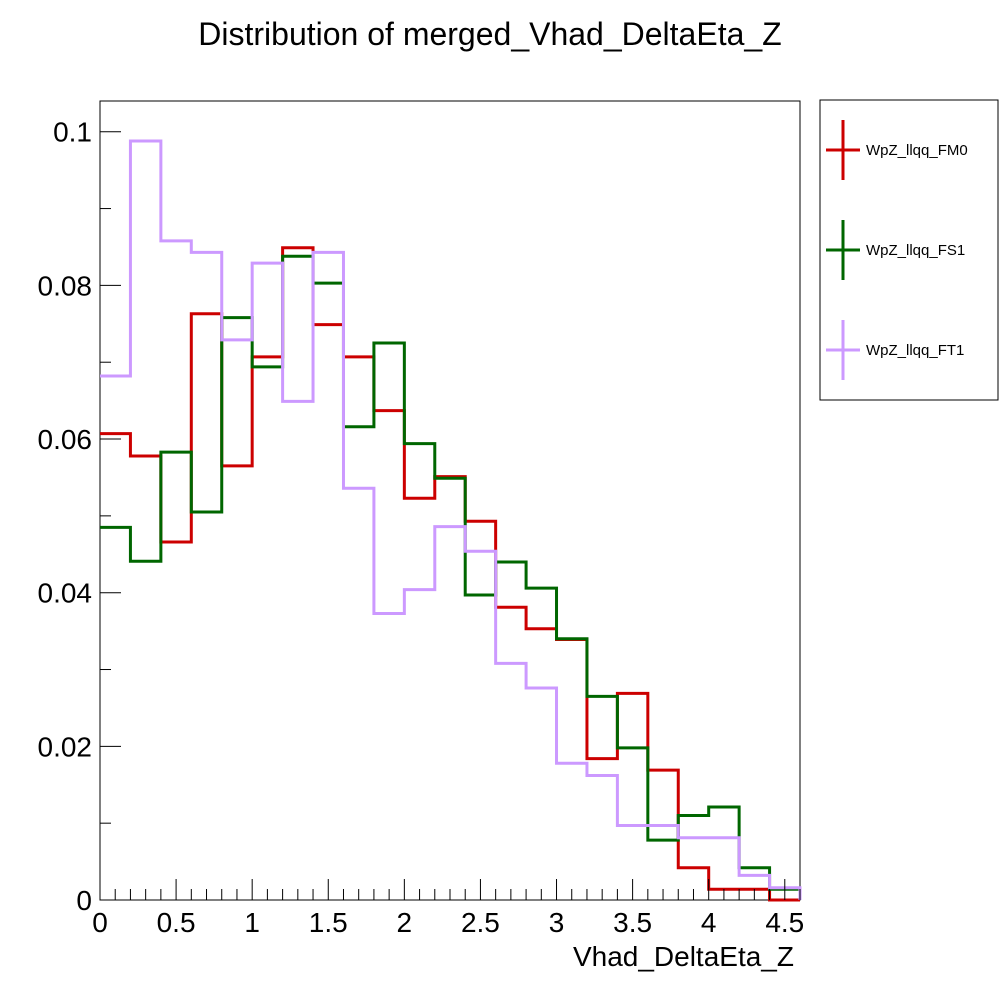 This screenshot has height=1000, width=1000. I want to click on legend-label: WpZ_llqq_FT1, so click(915, 350).